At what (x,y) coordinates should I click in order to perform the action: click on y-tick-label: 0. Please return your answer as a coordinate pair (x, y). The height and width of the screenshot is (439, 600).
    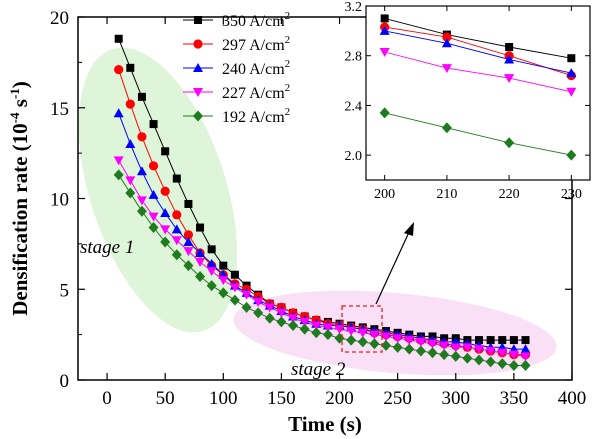
    Looking at the image, I should click on (65, 381).